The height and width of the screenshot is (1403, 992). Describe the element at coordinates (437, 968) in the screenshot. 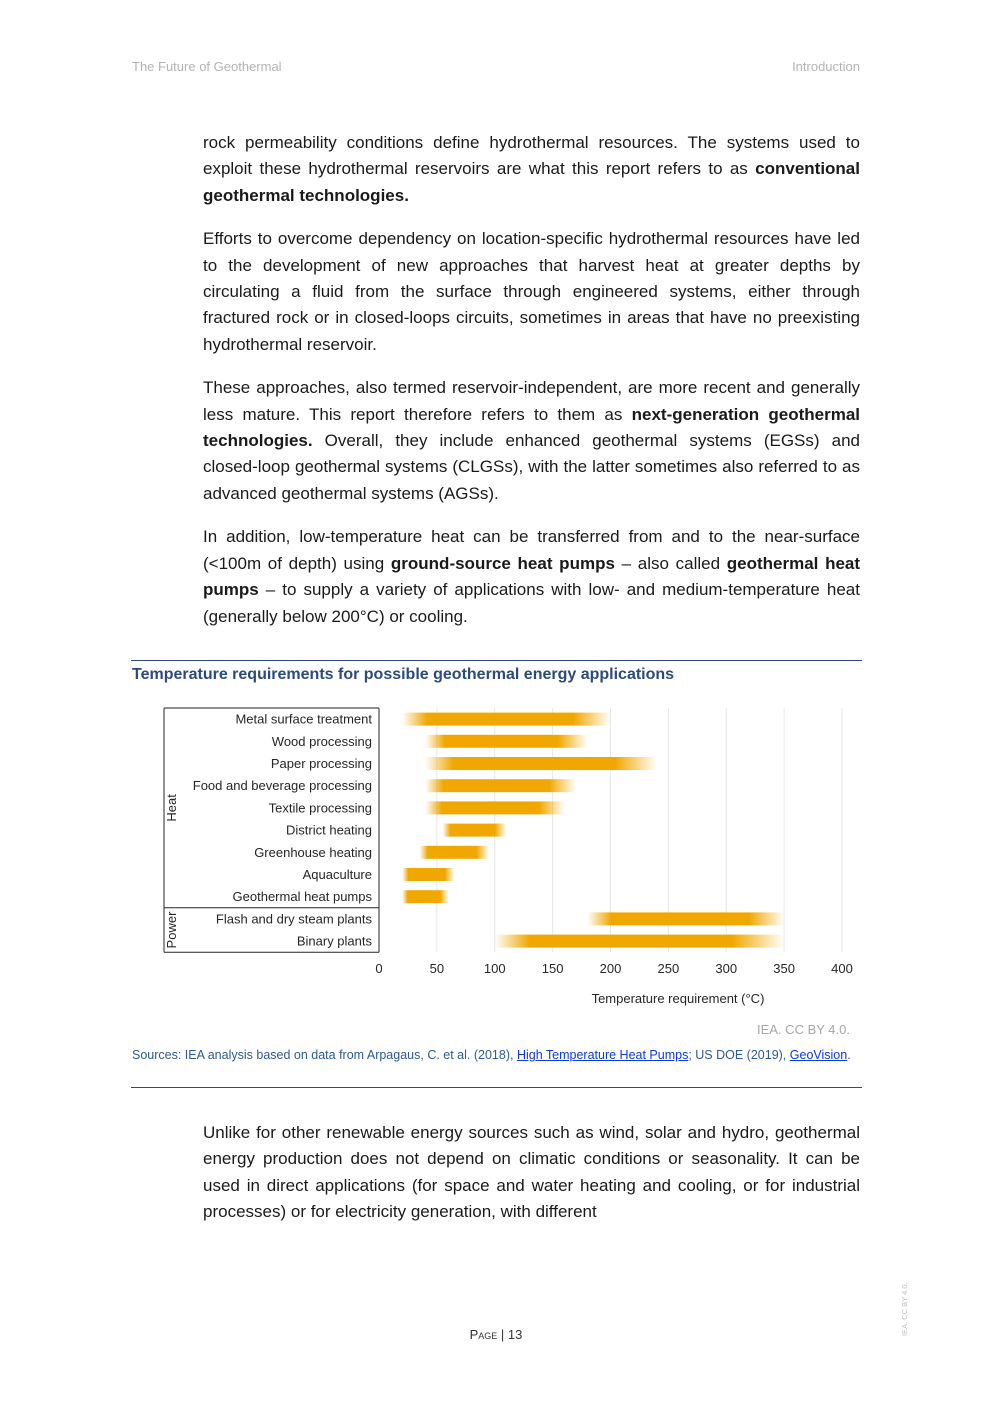

I see `x-tick-label-50: 50` at that location.